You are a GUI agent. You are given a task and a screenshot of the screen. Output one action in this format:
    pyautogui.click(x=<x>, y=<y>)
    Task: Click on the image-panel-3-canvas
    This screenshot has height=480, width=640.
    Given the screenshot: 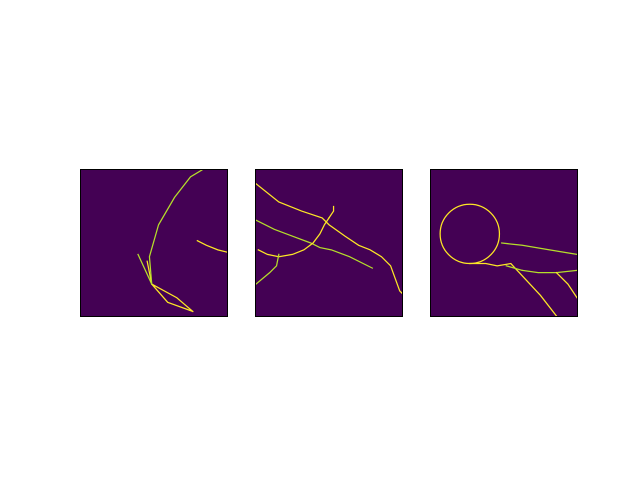 What is the action you would take?
    pyautogui.click(x=504, y=243)
    